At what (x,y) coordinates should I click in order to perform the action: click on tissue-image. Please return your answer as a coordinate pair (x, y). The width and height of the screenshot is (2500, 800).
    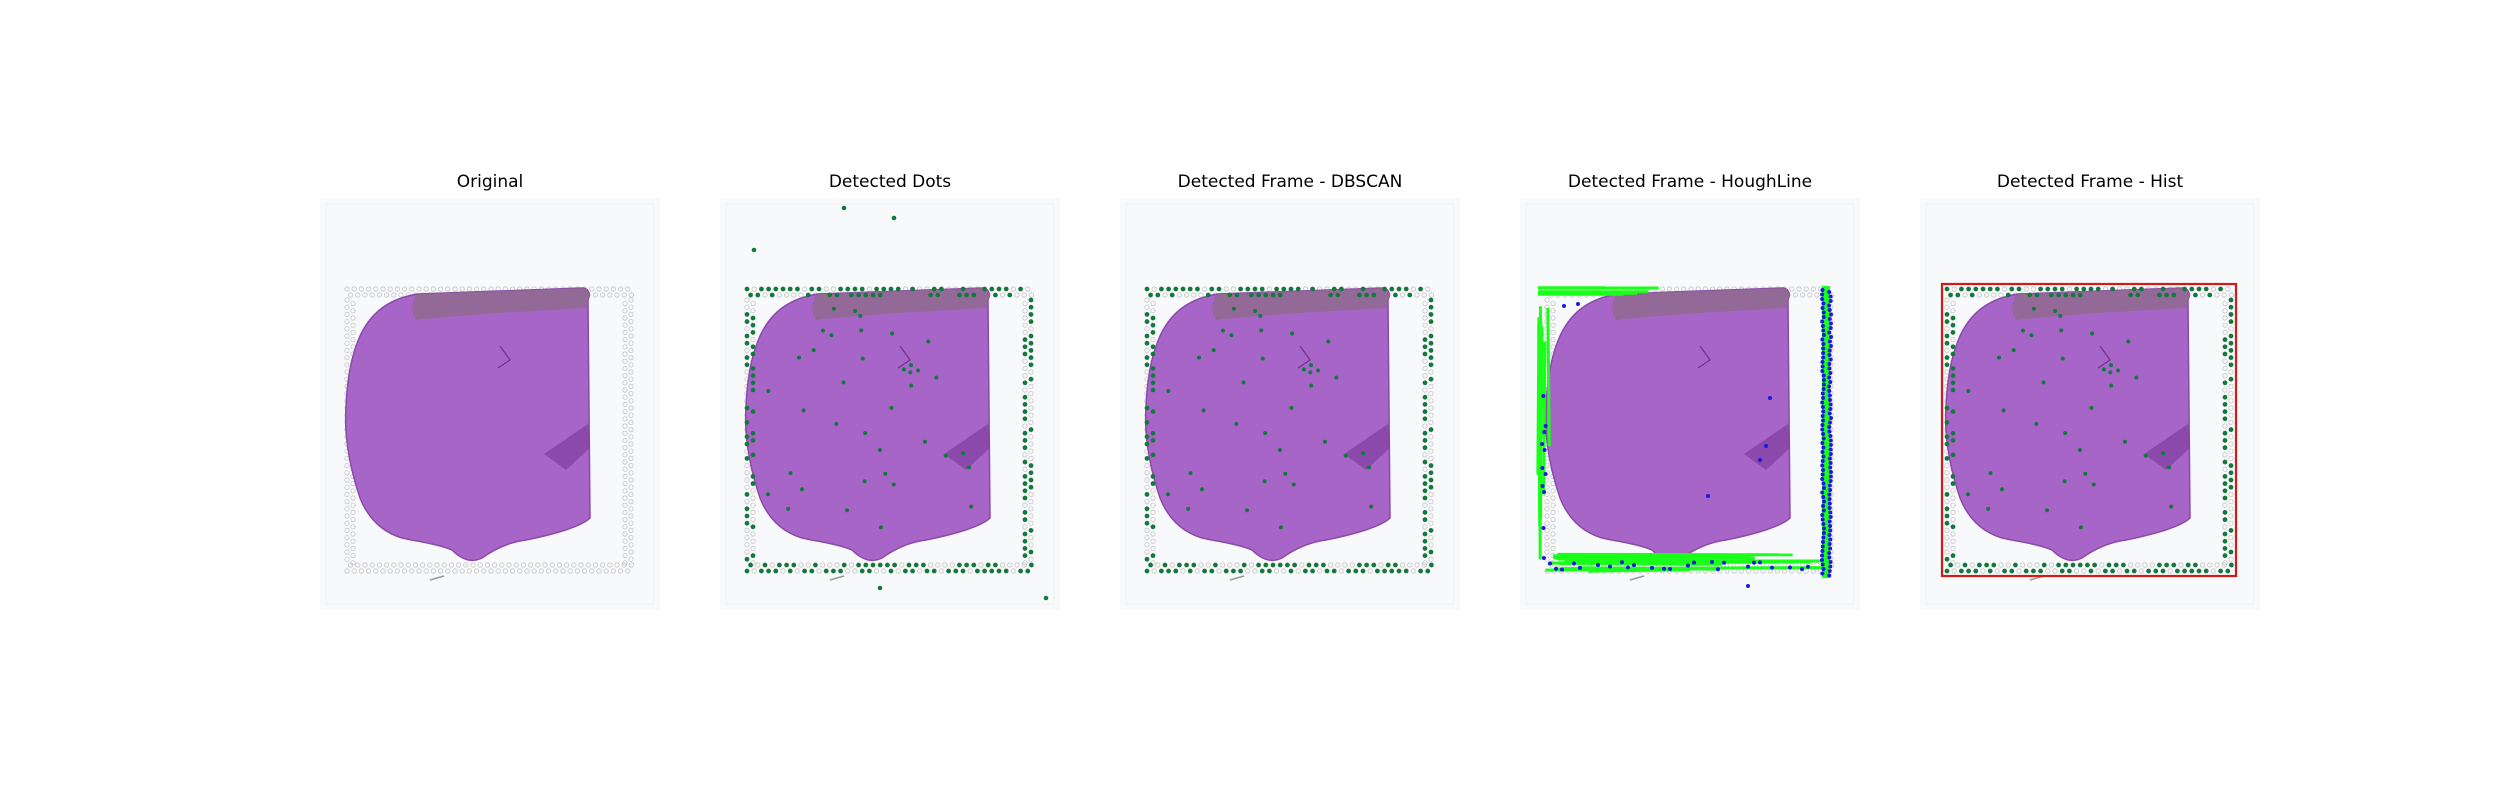
    Looking at the image, I should click on (490, 404).